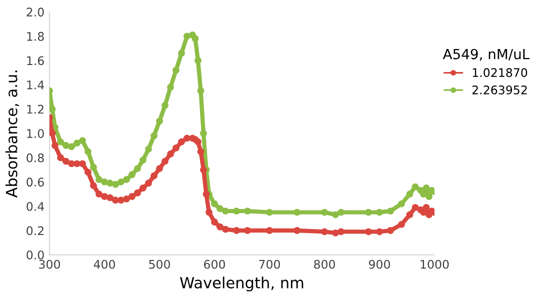 The image size is (550, 298). What do you see at coordinates (486, 54) in the screenshot?
I see `legend-title: A549, nM/uL` at bounding box center [486, 54].